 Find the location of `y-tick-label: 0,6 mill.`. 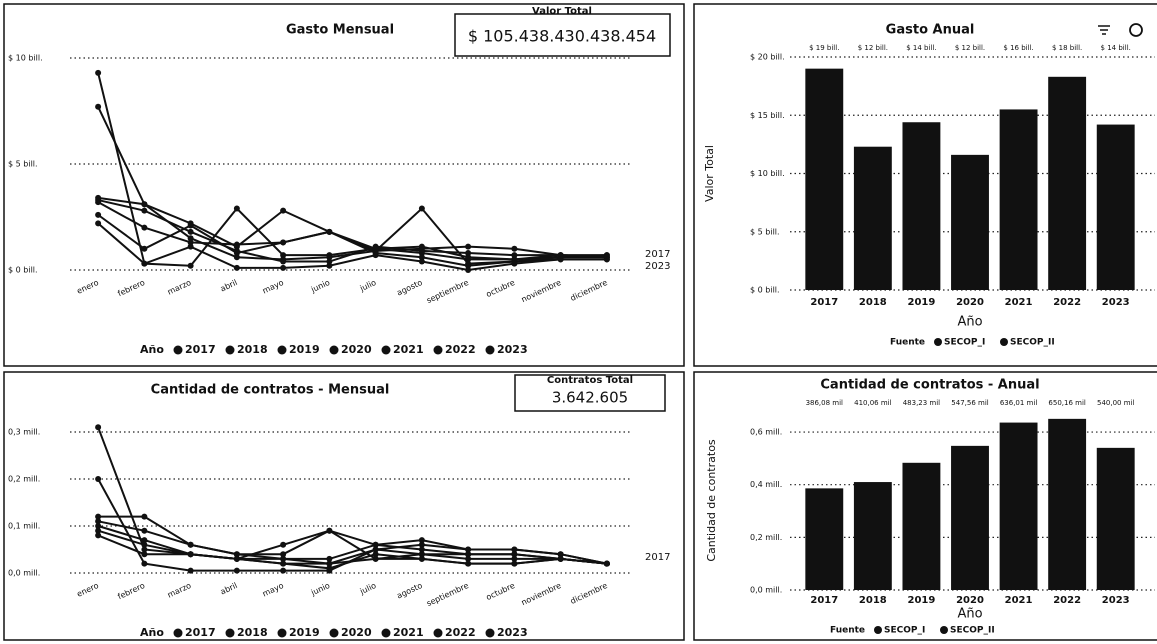

y-tick-label: 0,6 mill. is located at coordinates (766, 432).